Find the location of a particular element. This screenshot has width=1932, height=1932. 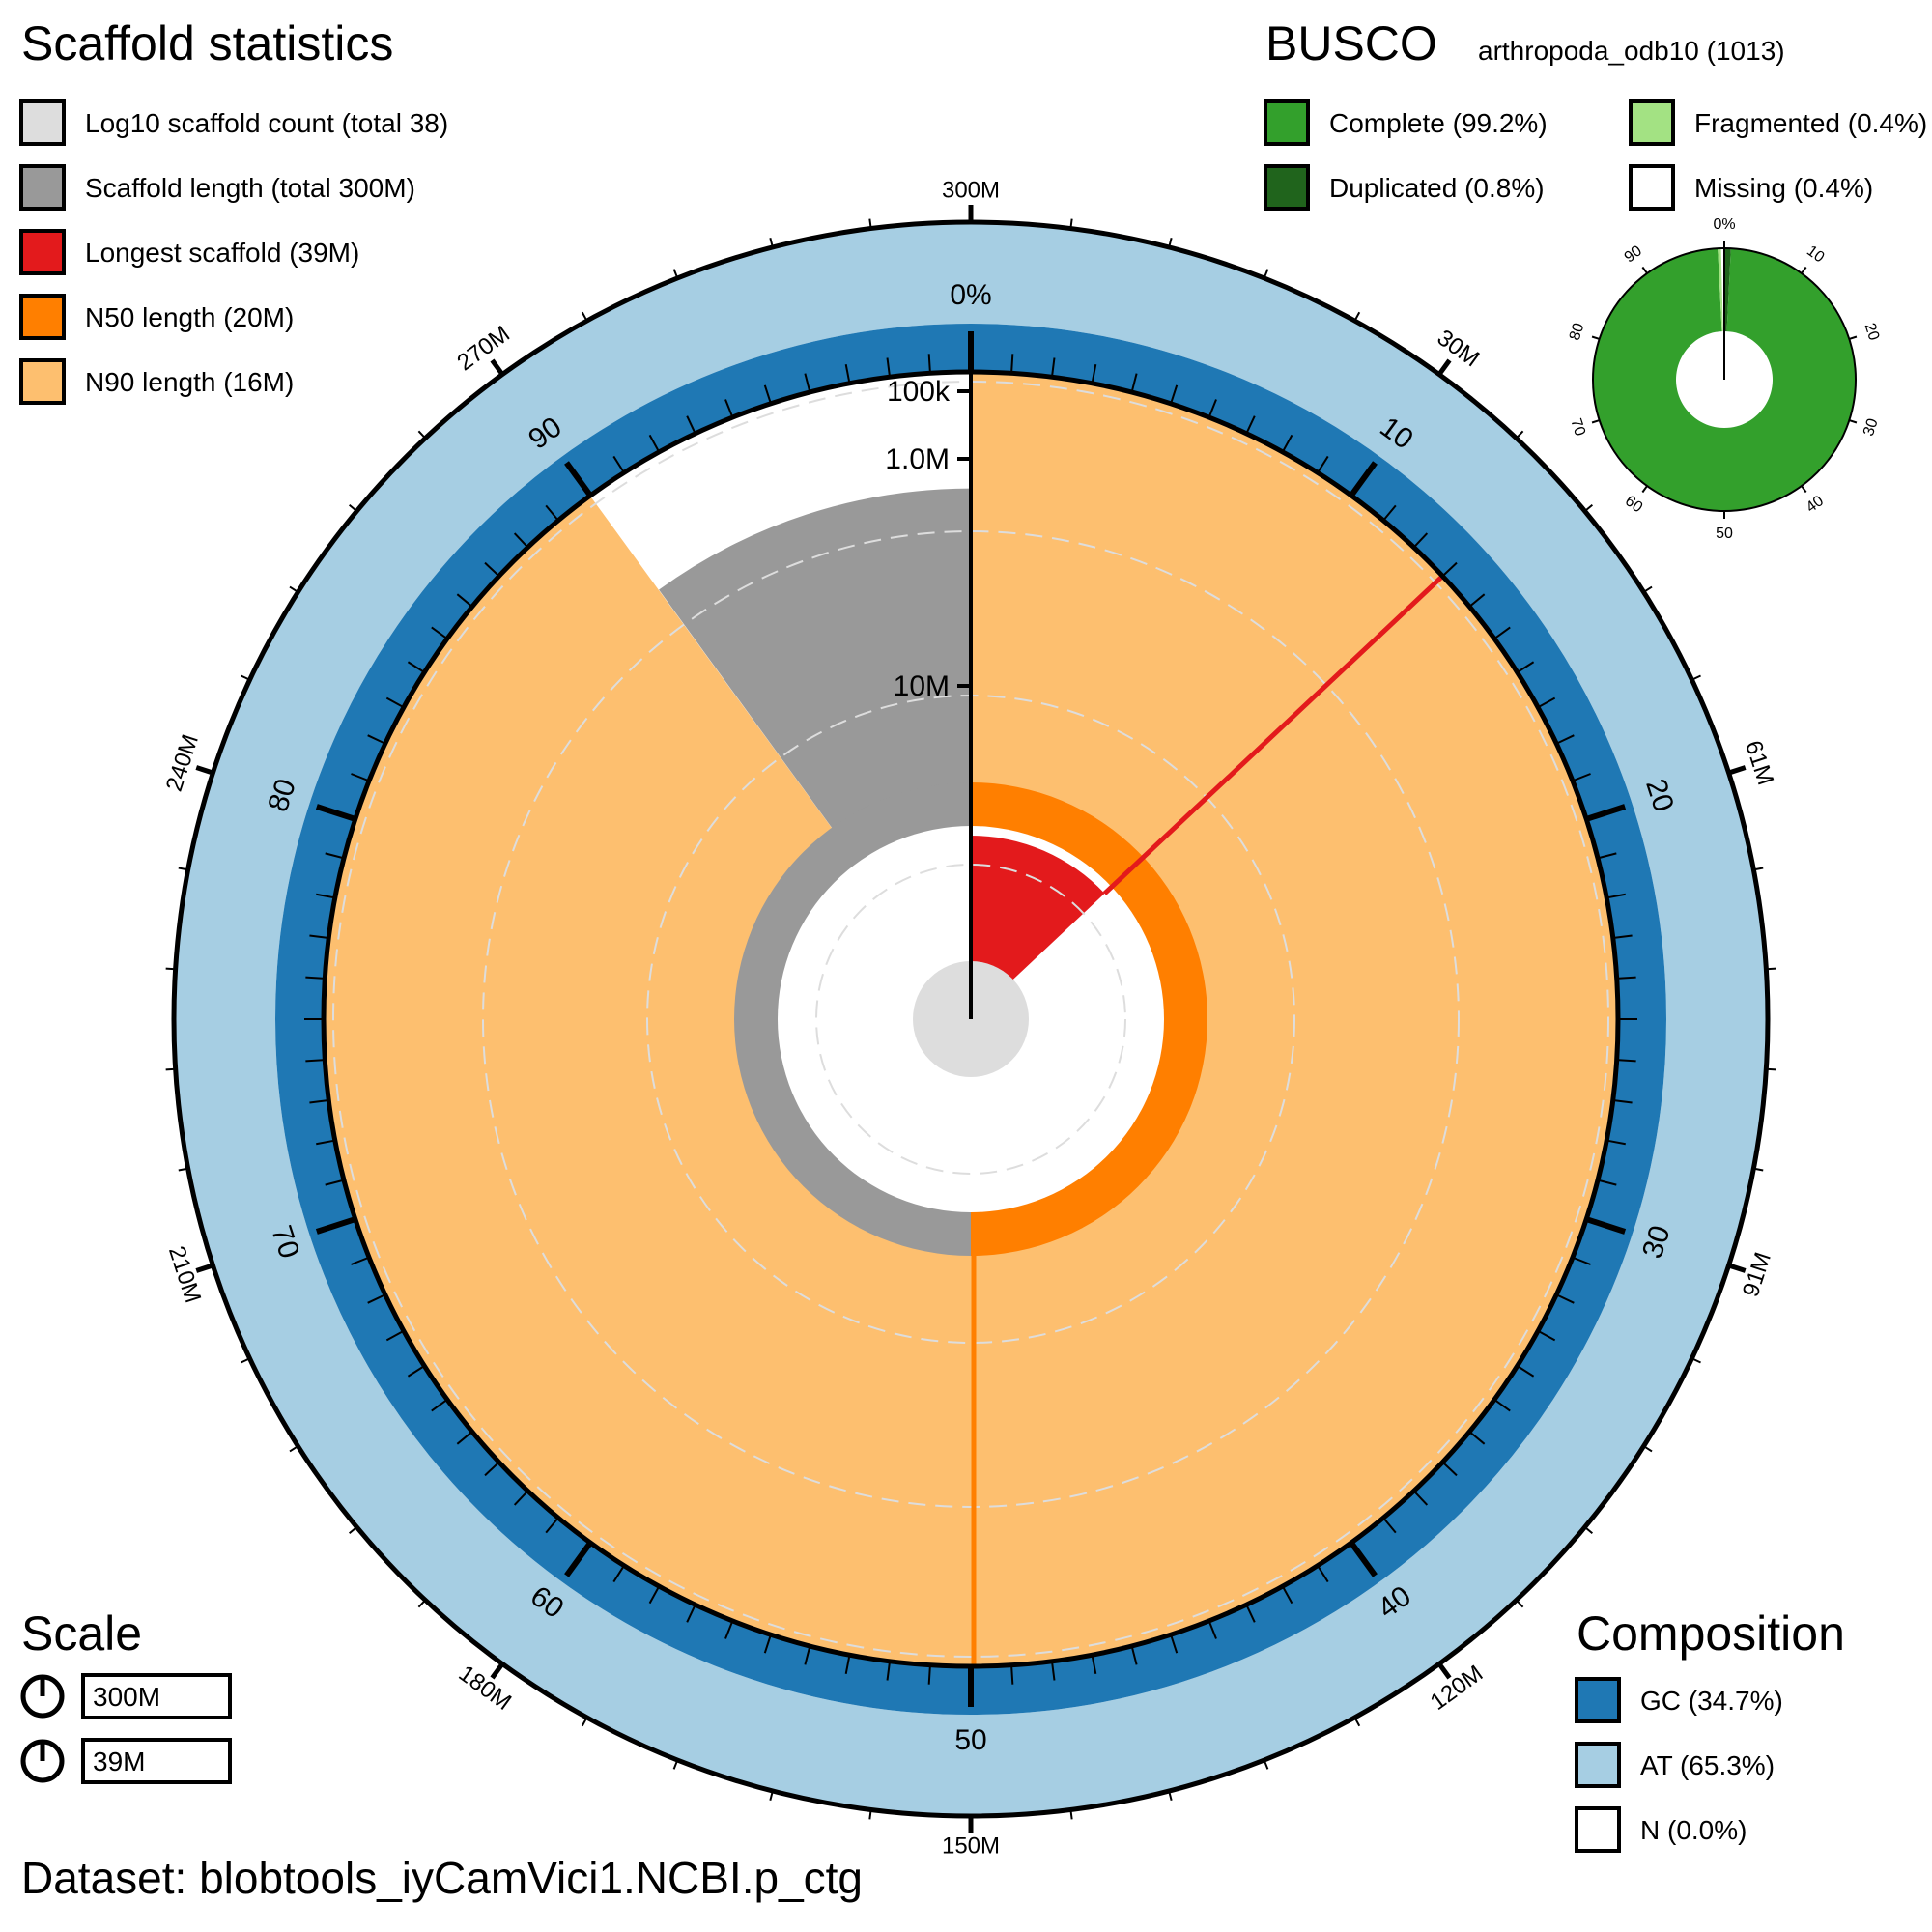

busco-pie-tick-label: 0% is located at coordinates (1724, 224).